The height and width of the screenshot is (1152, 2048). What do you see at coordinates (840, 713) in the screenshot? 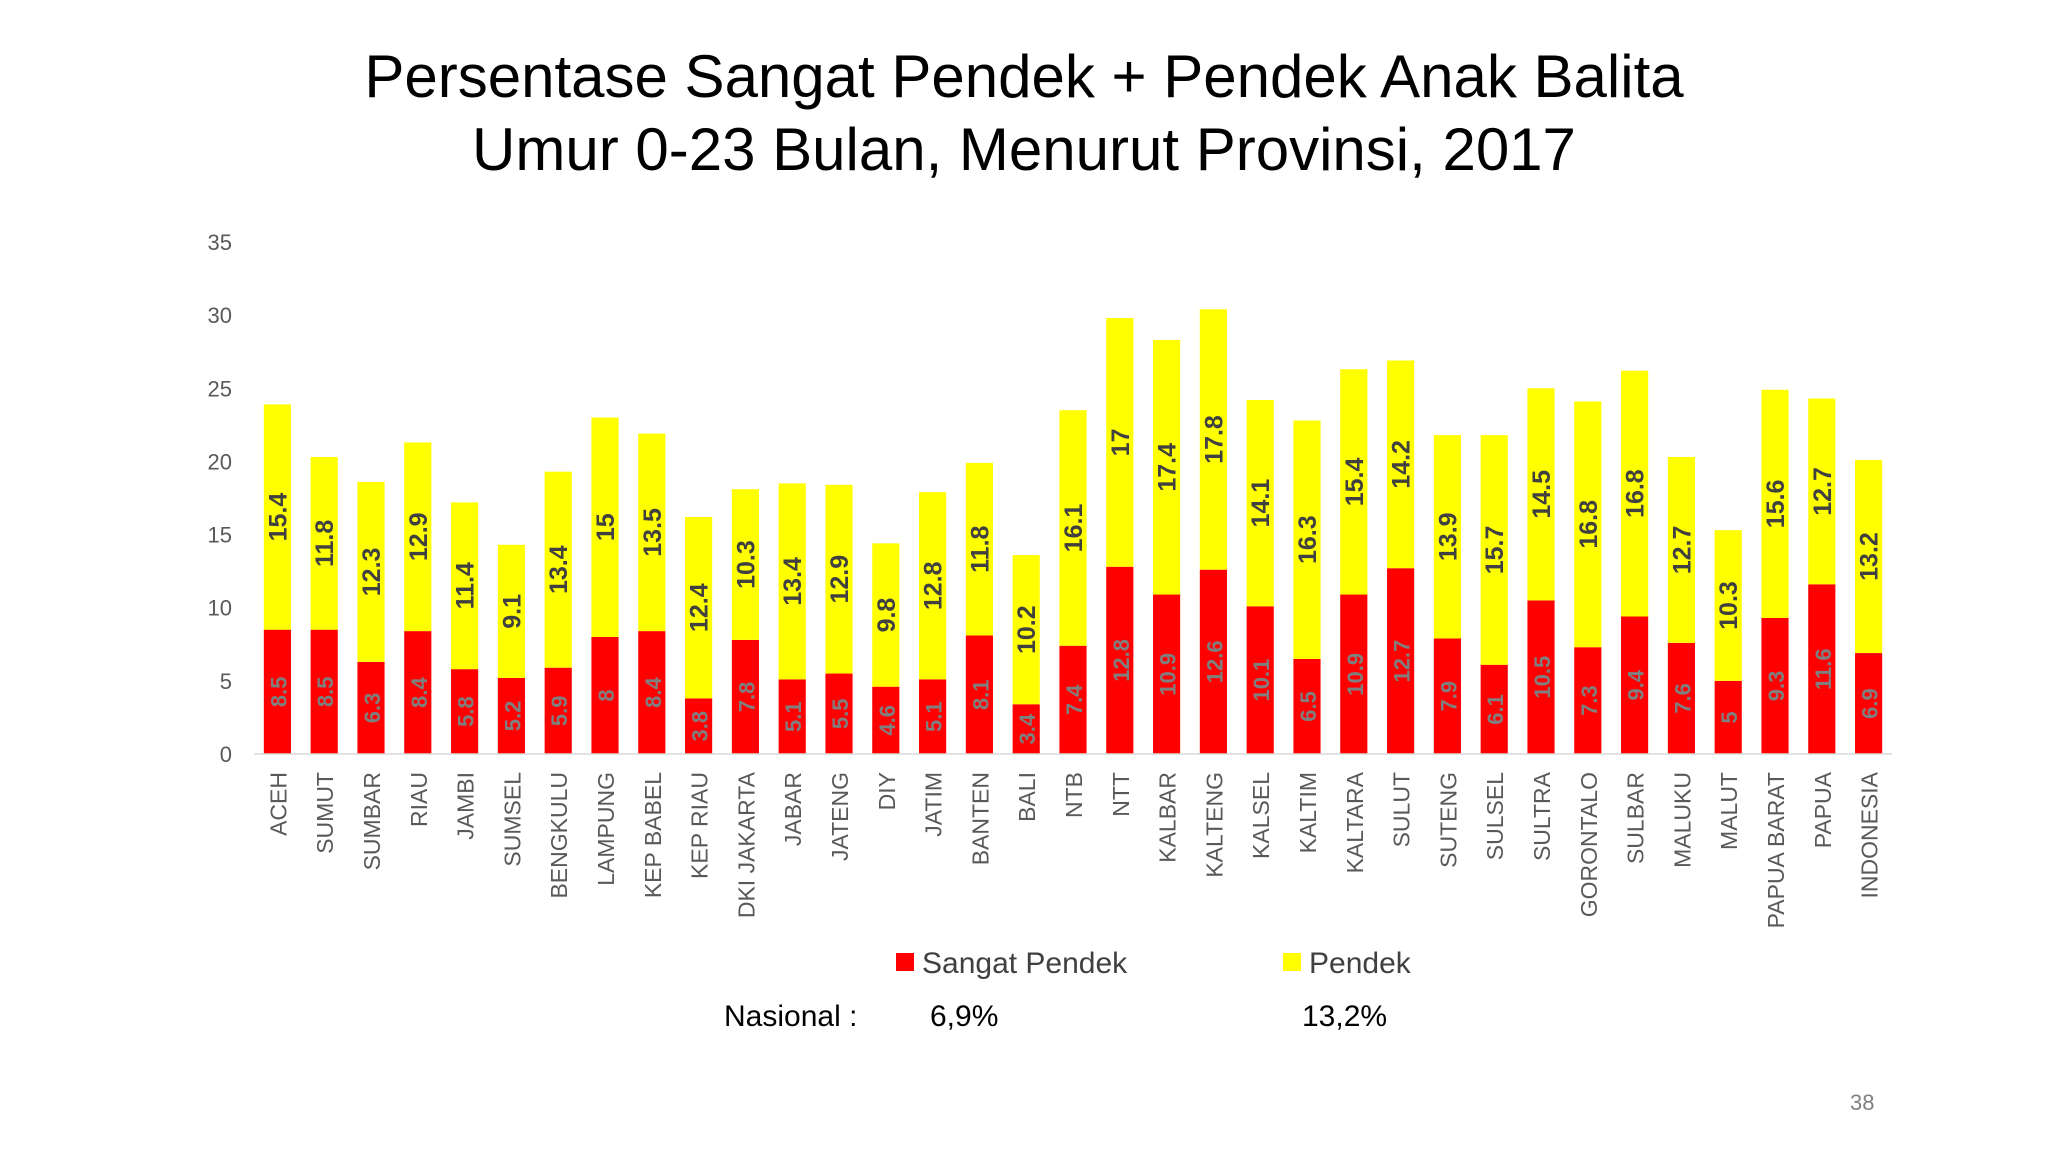
I see `data-label-sangat-pendek: 5.5` at bounding box center [840, 713].